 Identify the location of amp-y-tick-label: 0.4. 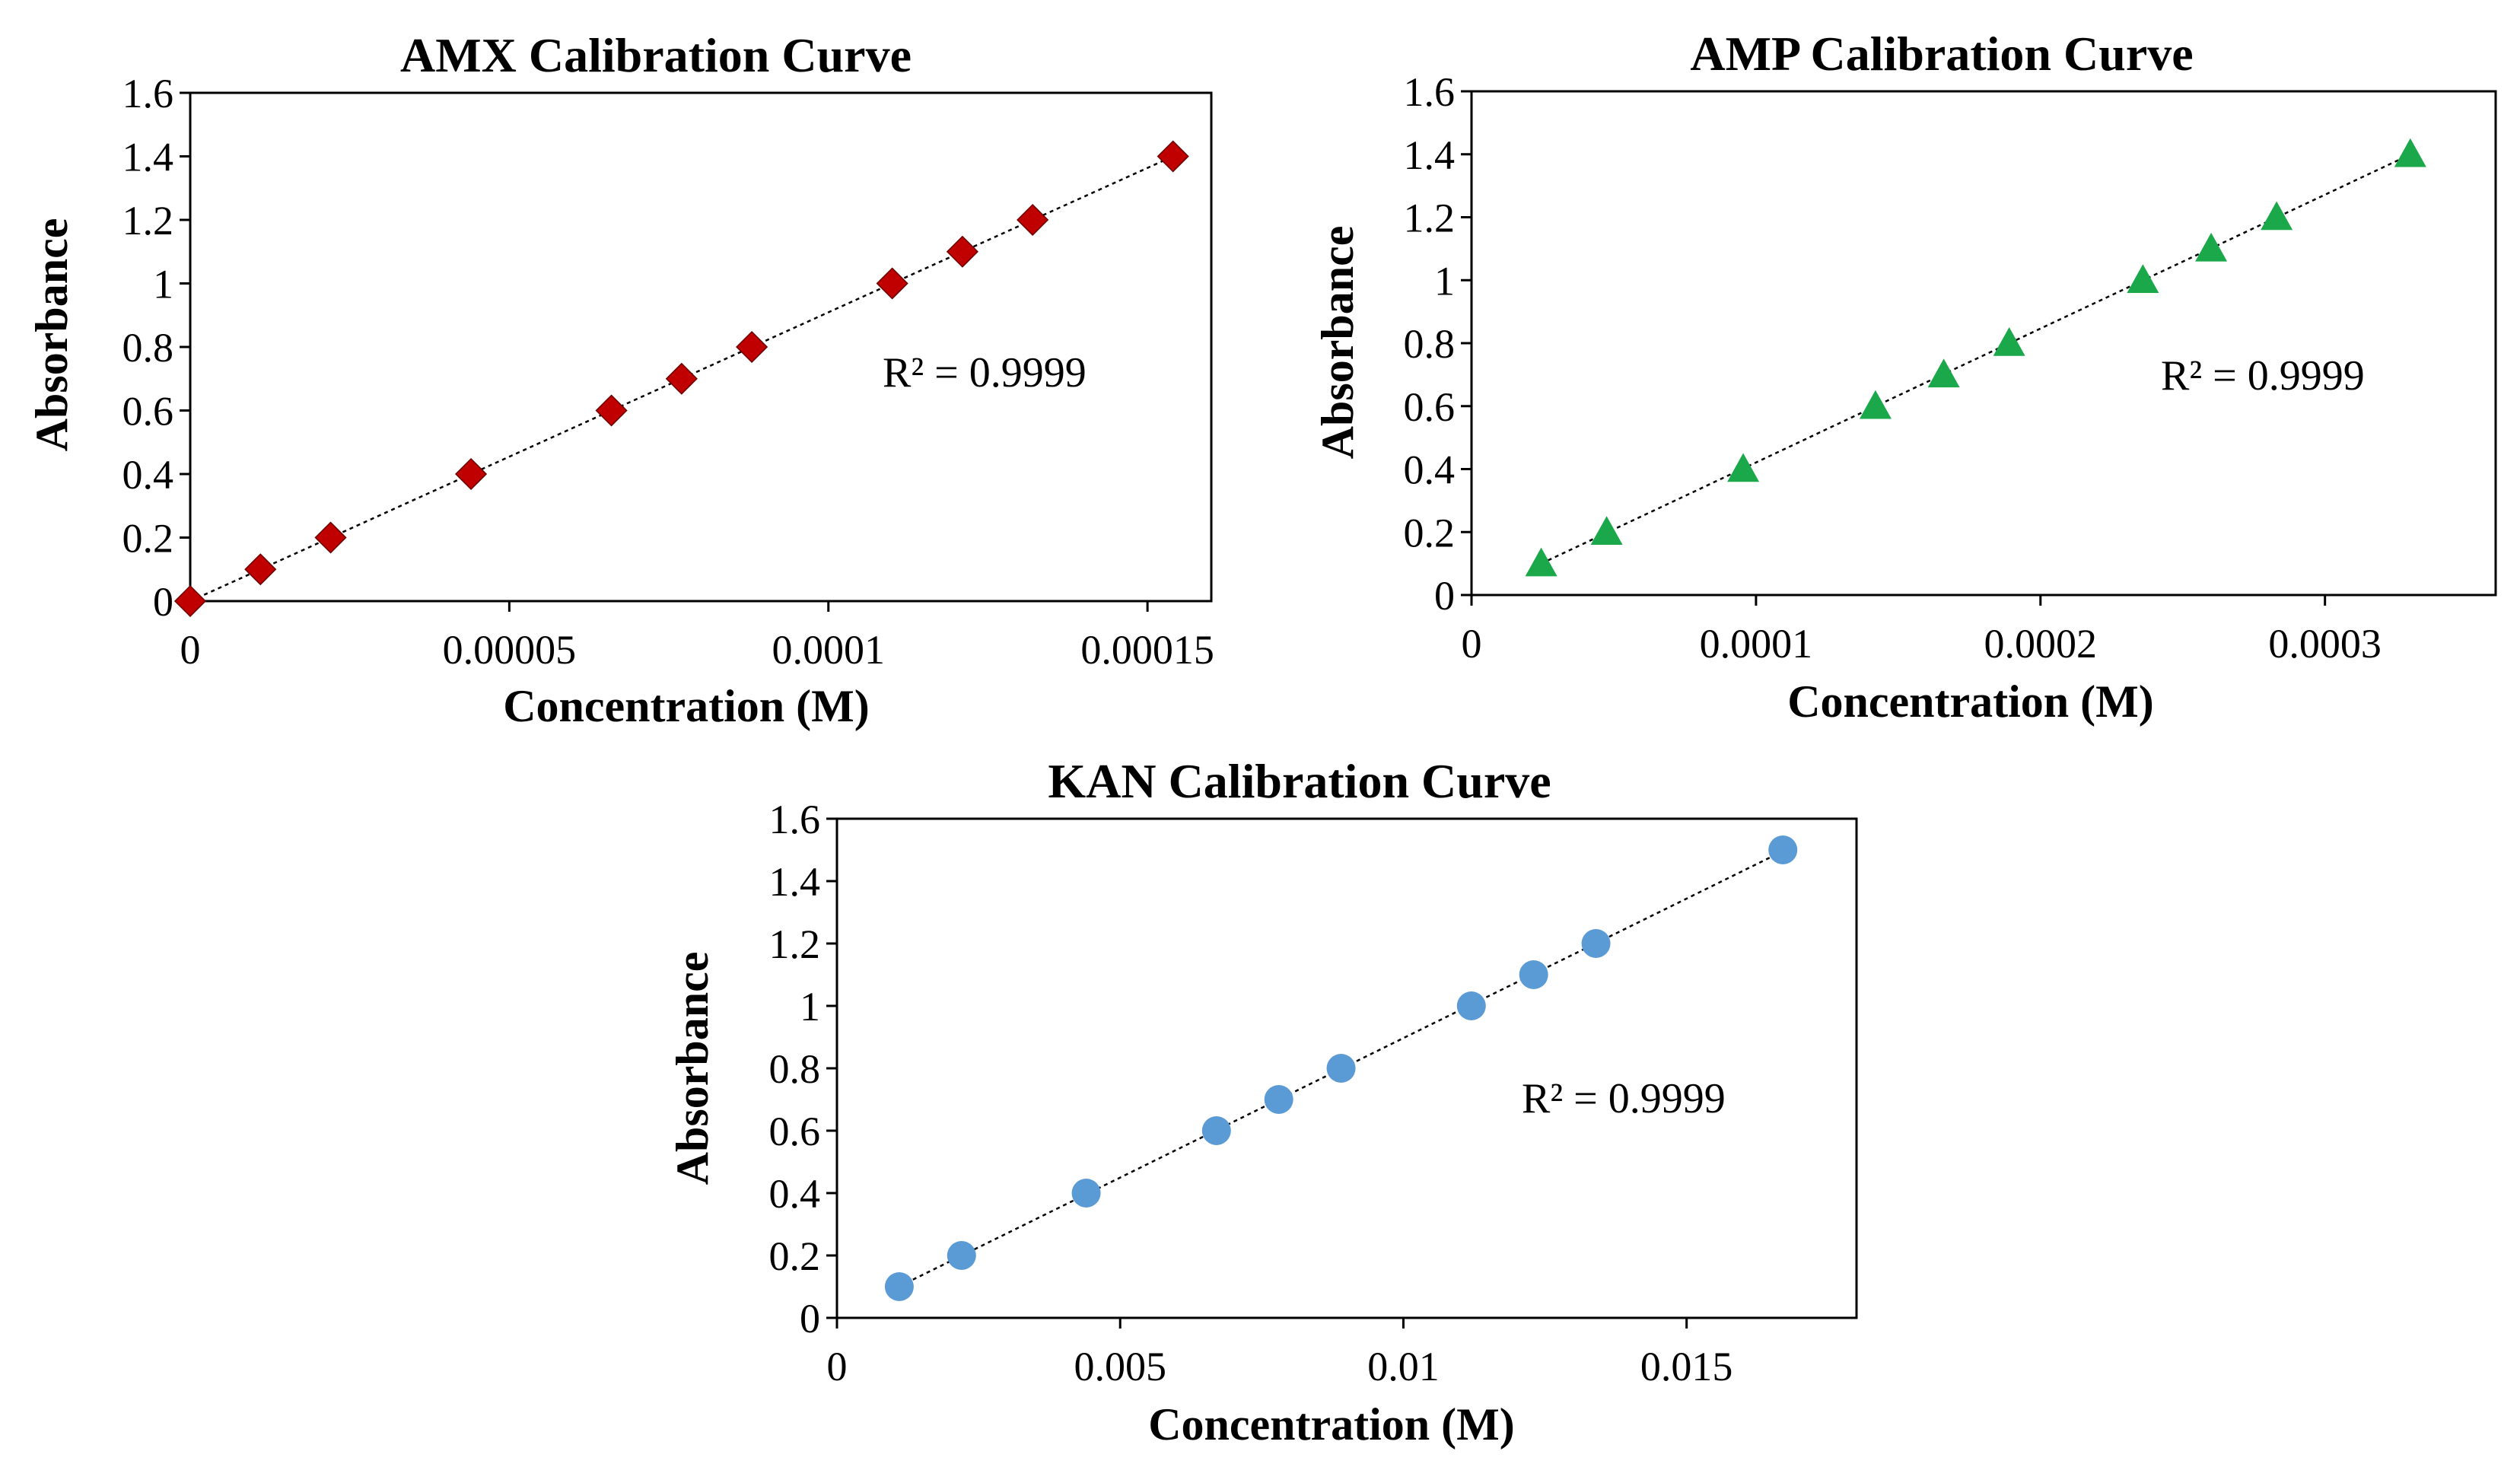
(1430, 470).